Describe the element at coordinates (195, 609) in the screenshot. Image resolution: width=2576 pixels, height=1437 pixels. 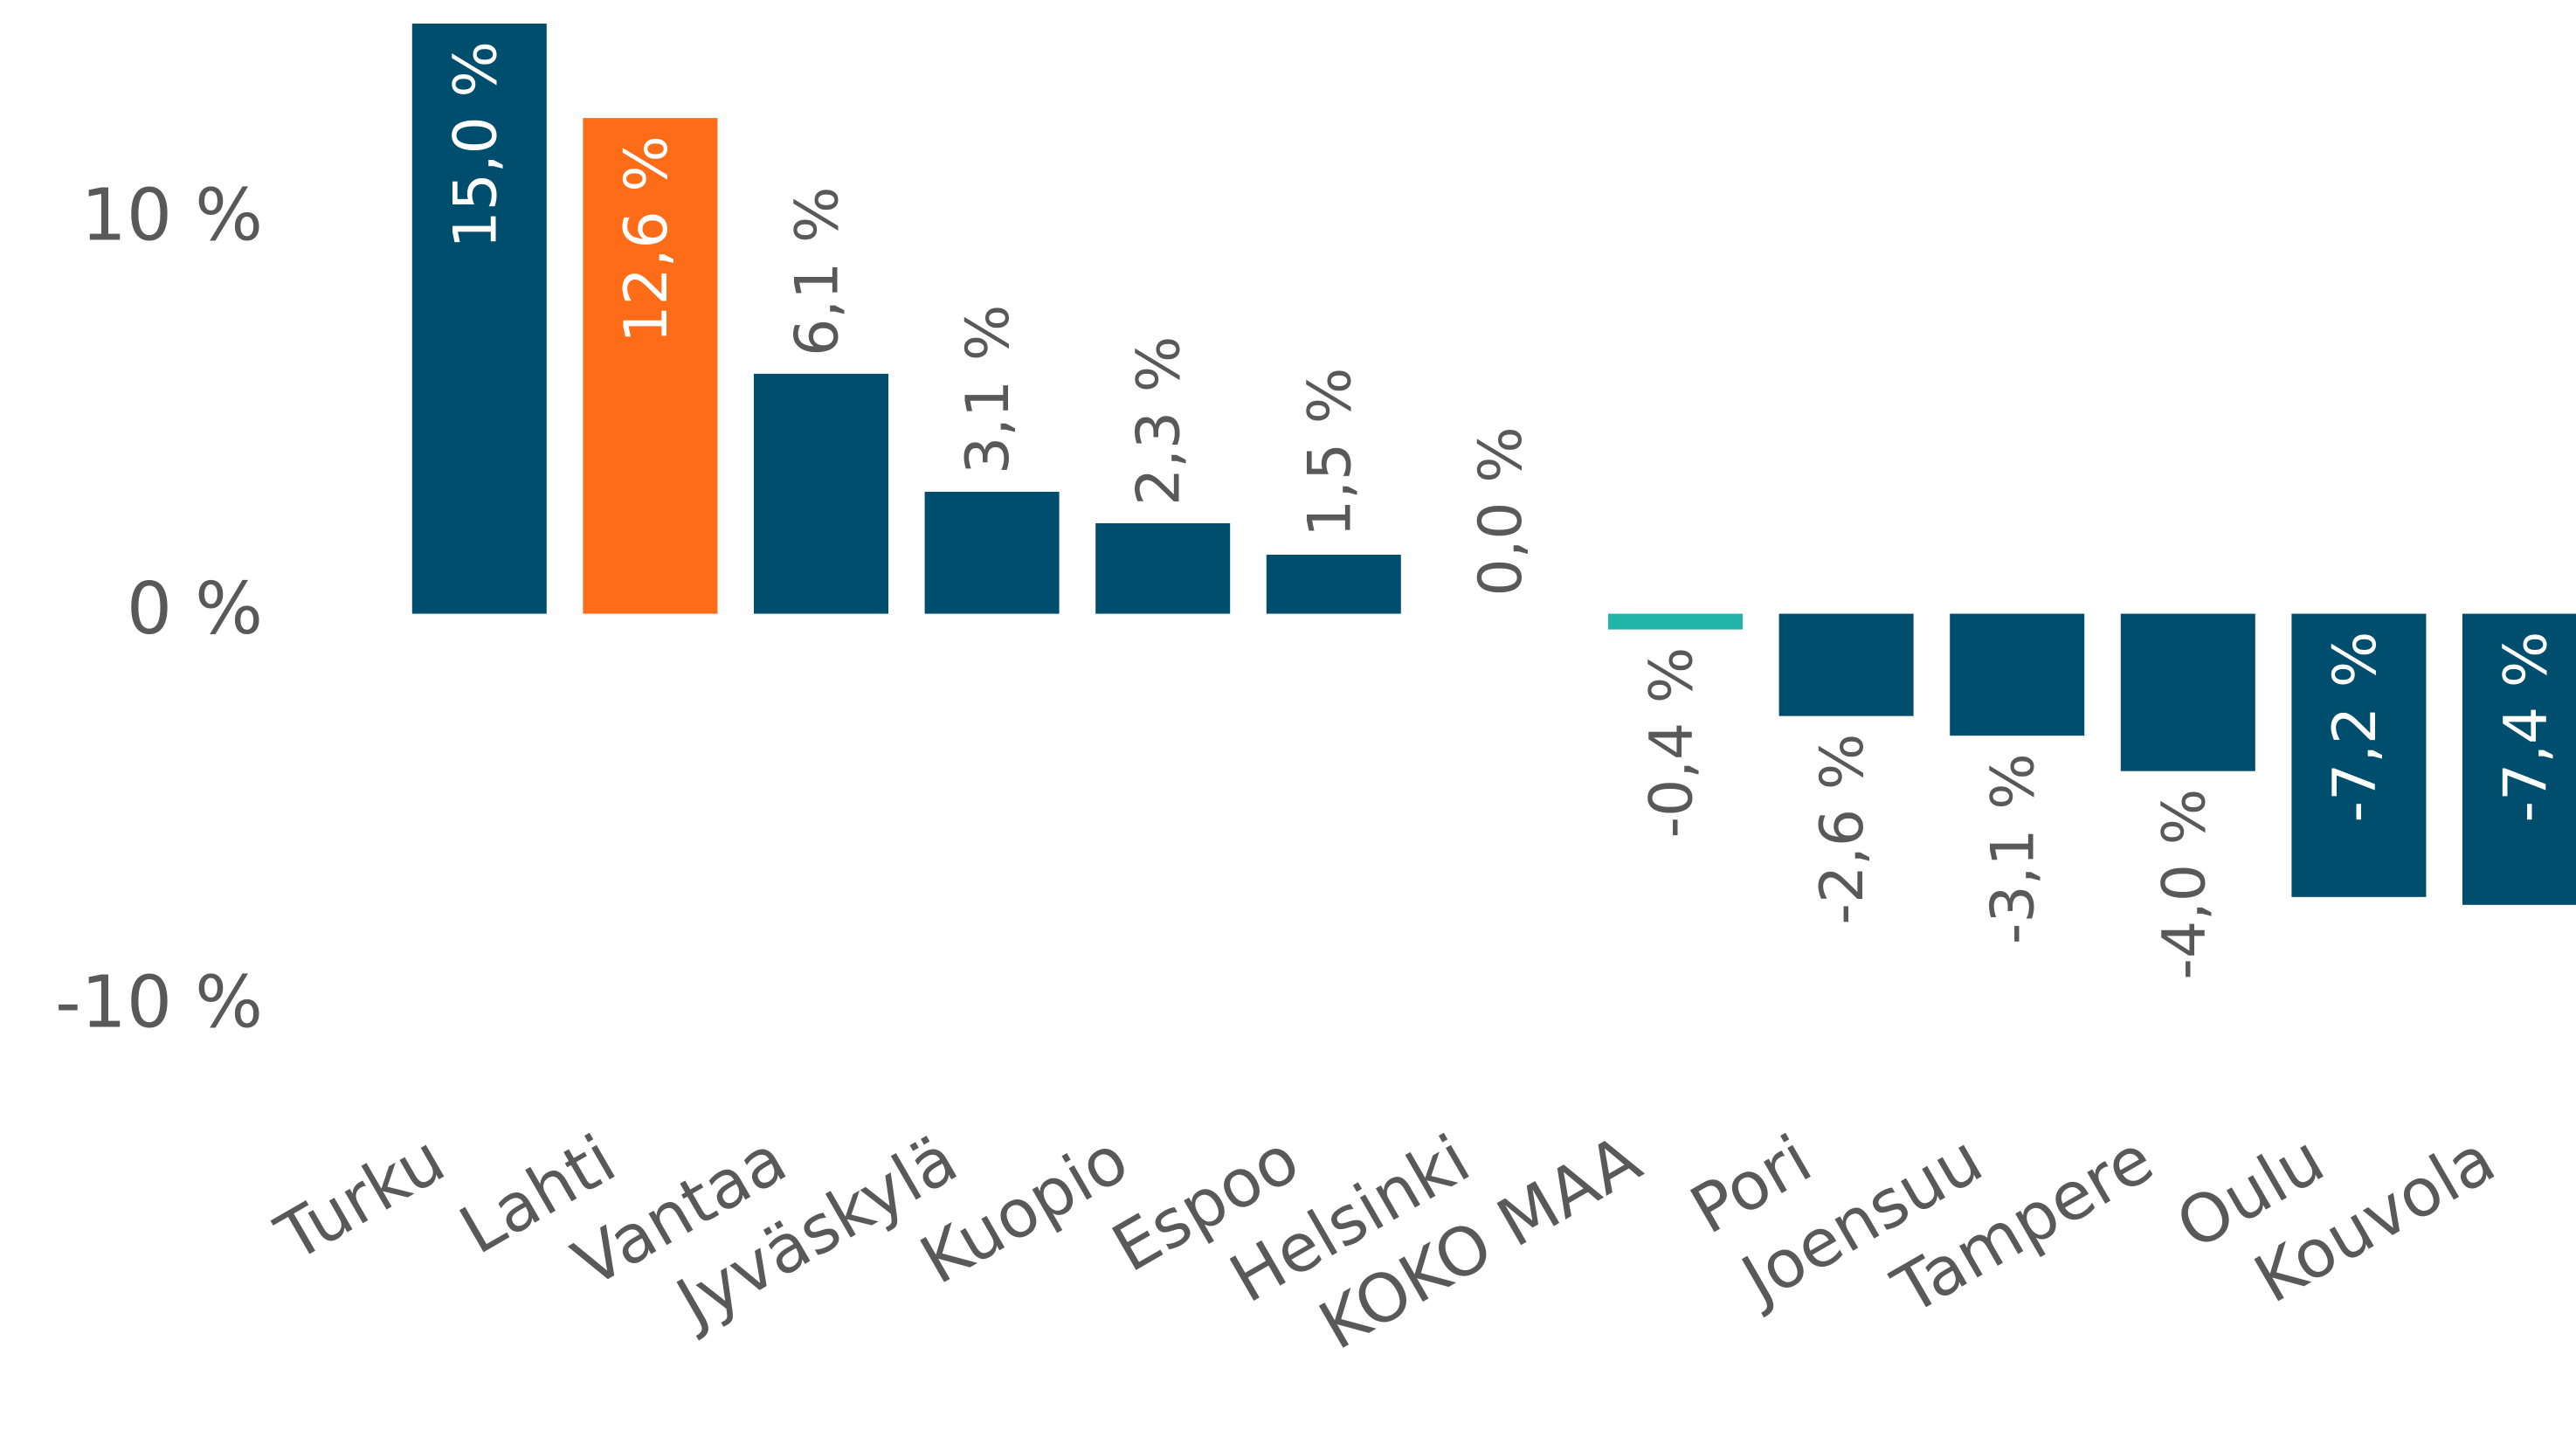
I see `y-tick-label: 0 %` at that location.